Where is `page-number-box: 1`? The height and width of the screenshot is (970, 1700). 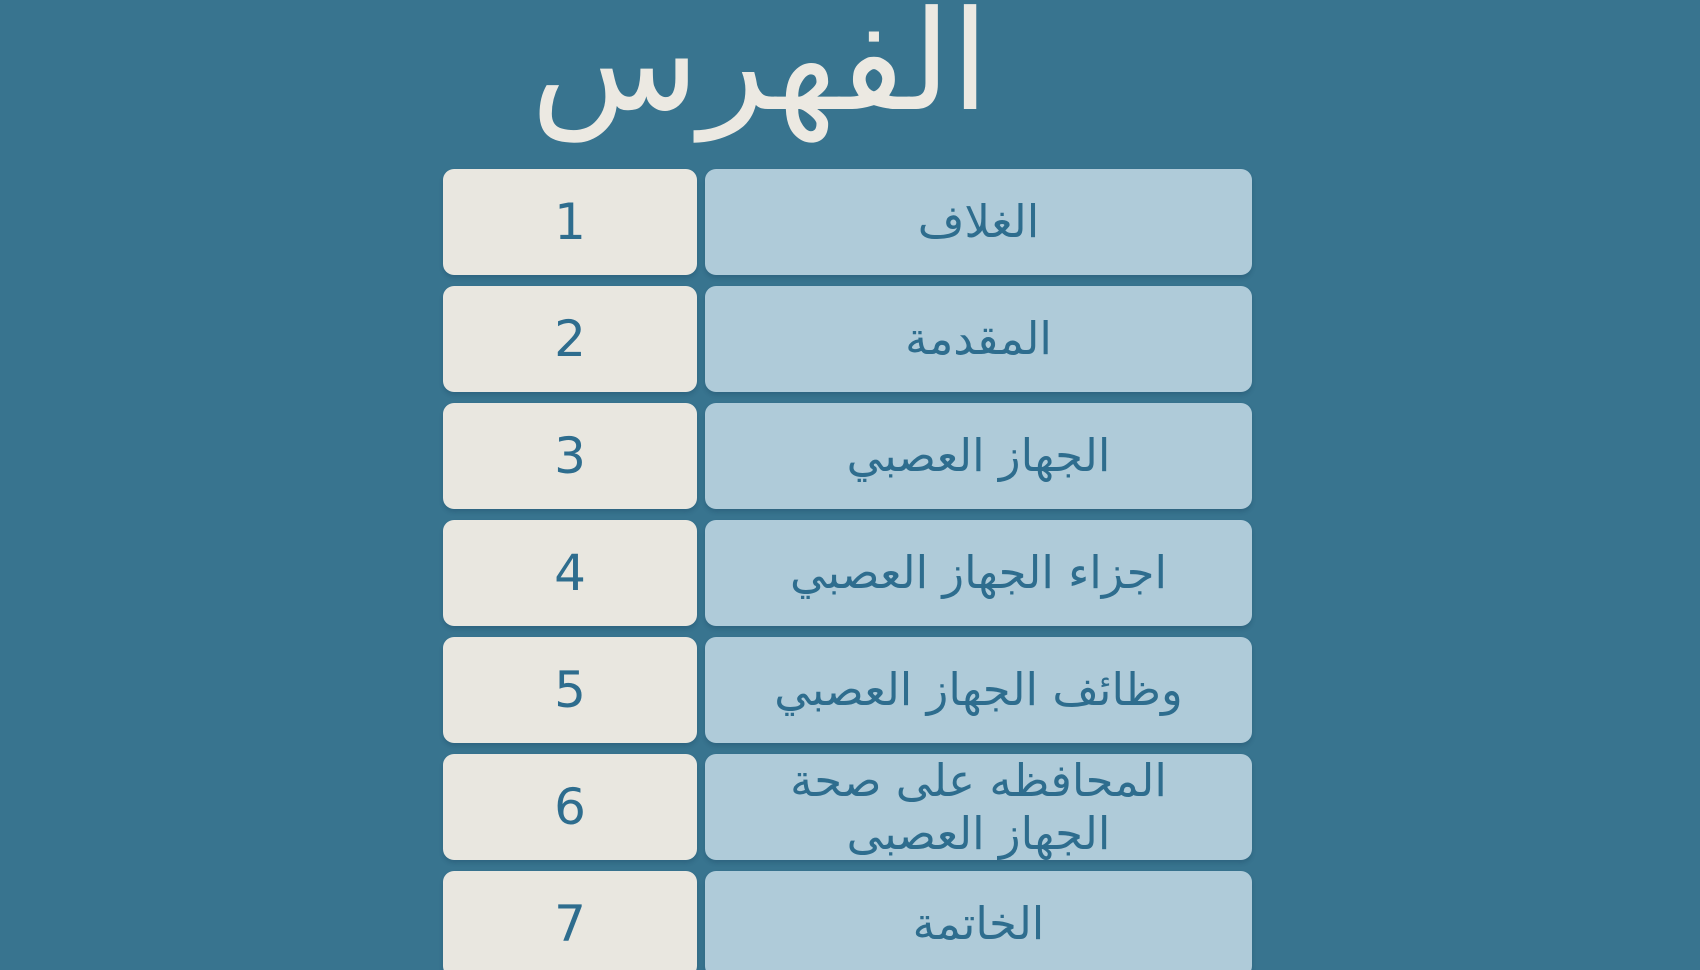 page-number-box: 1 is located at coordinates (570, 222).